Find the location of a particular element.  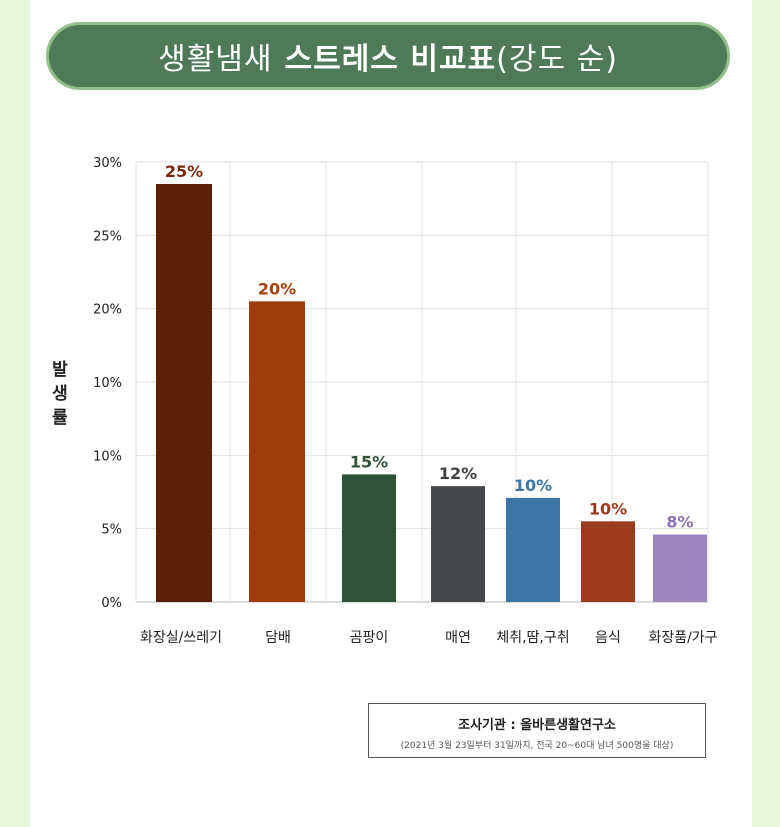

x-category-label: 매연 is located at coordinates (458, 638).